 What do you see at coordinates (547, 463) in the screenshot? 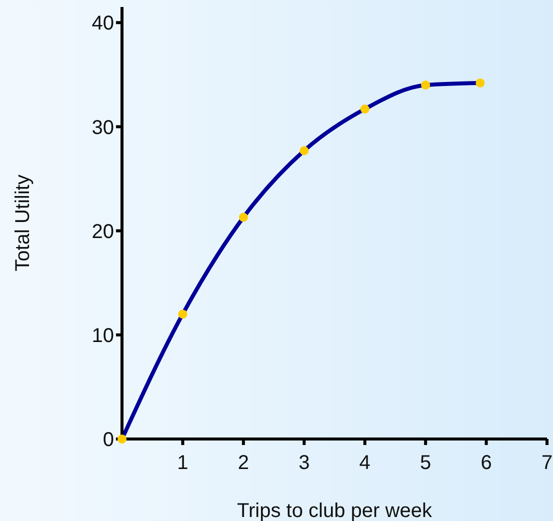
I see `x-tick-label: 7` at bounding box center [547, 463].